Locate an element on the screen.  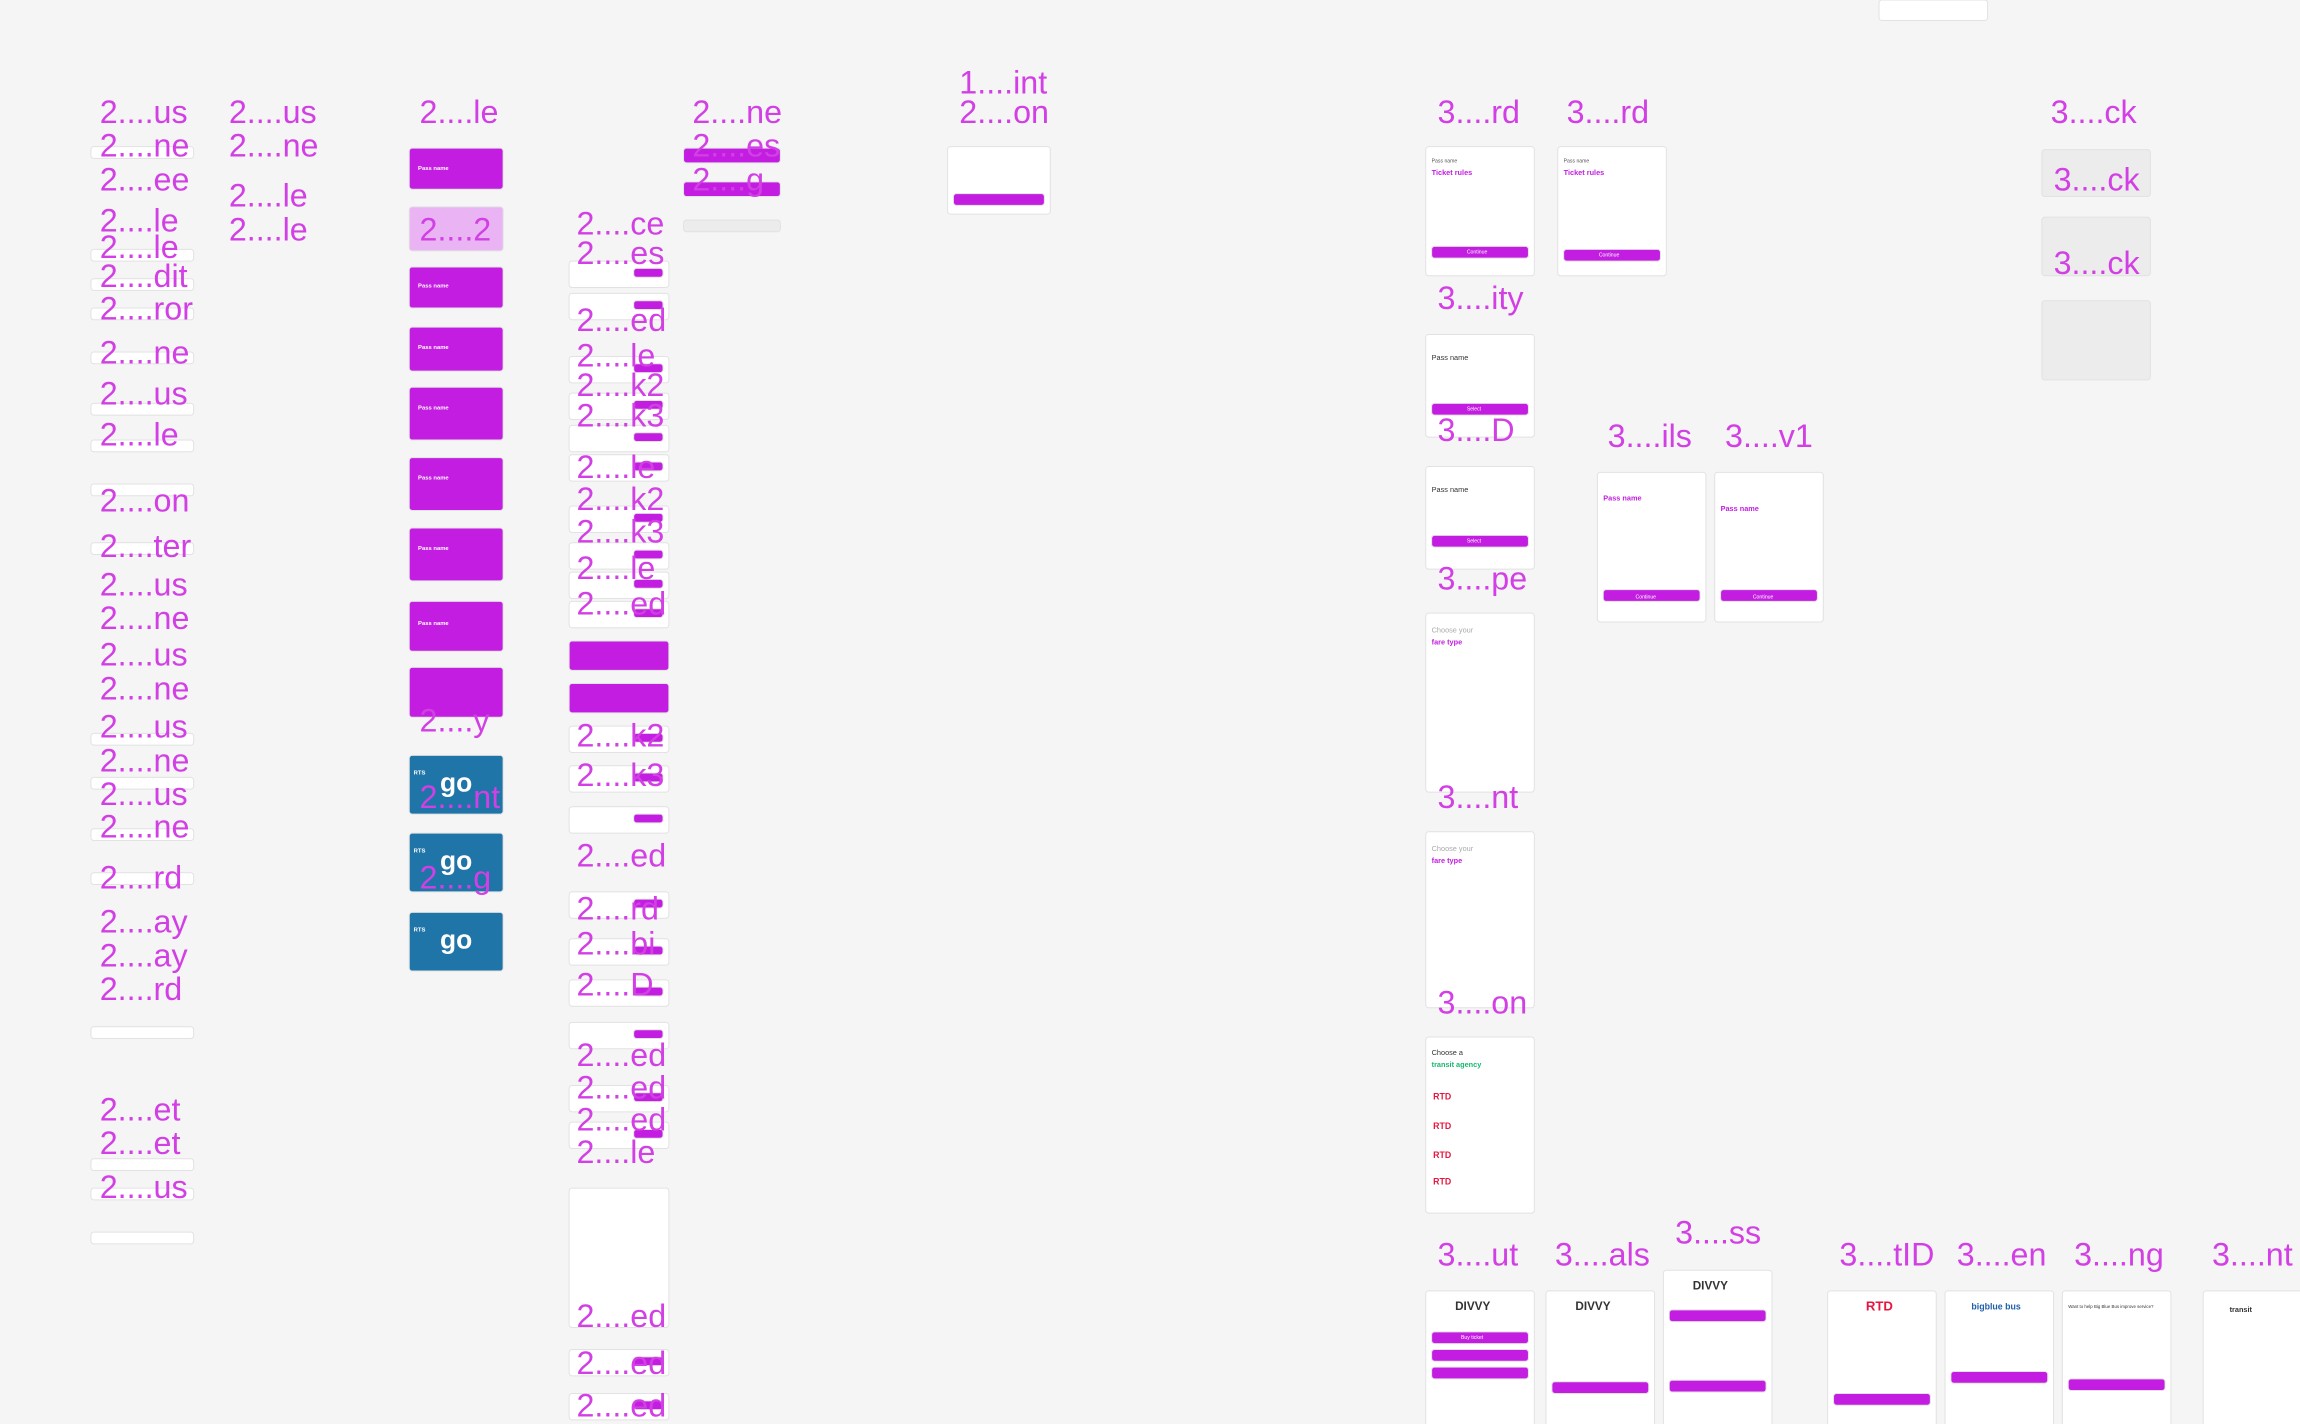
dialog-button is located at coordinates (998, 199).